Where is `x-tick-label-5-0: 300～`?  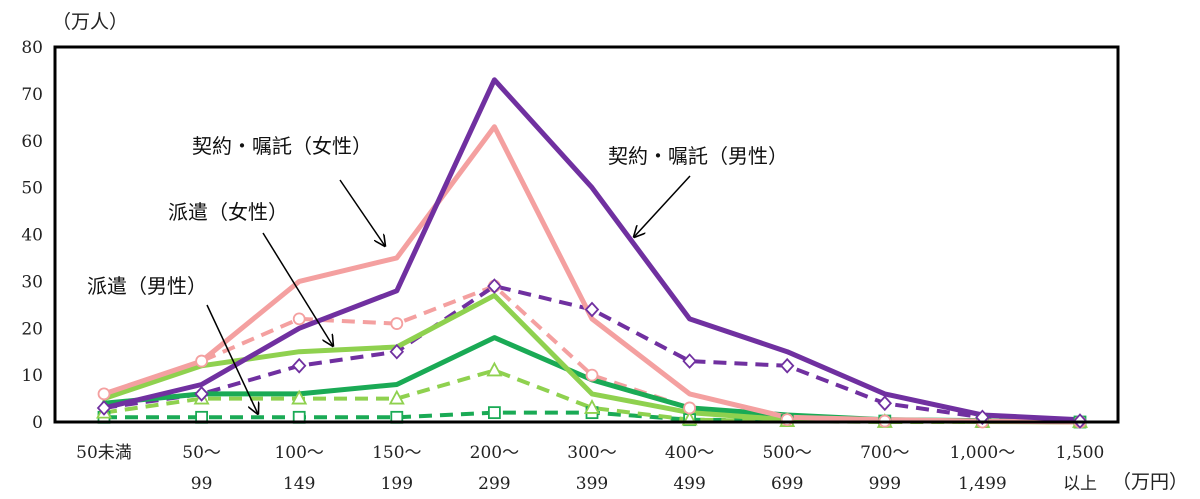
x-tick-label-5-0: 300～ is located at coordinates (591, 453).